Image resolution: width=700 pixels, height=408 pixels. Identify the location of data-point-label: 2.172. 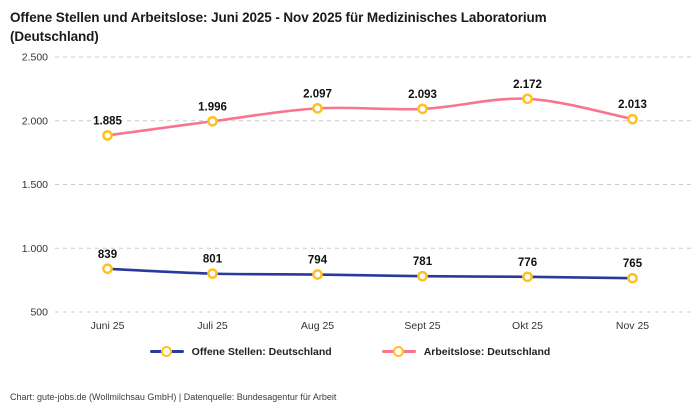
(527, 85).